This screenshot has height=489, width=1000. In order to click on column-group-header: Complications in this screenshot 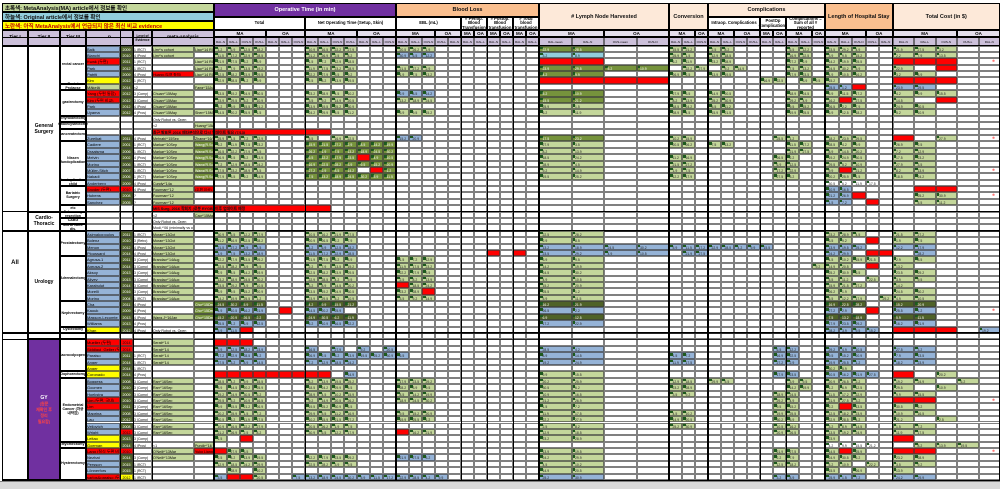, I will do `click(766, 10)`.